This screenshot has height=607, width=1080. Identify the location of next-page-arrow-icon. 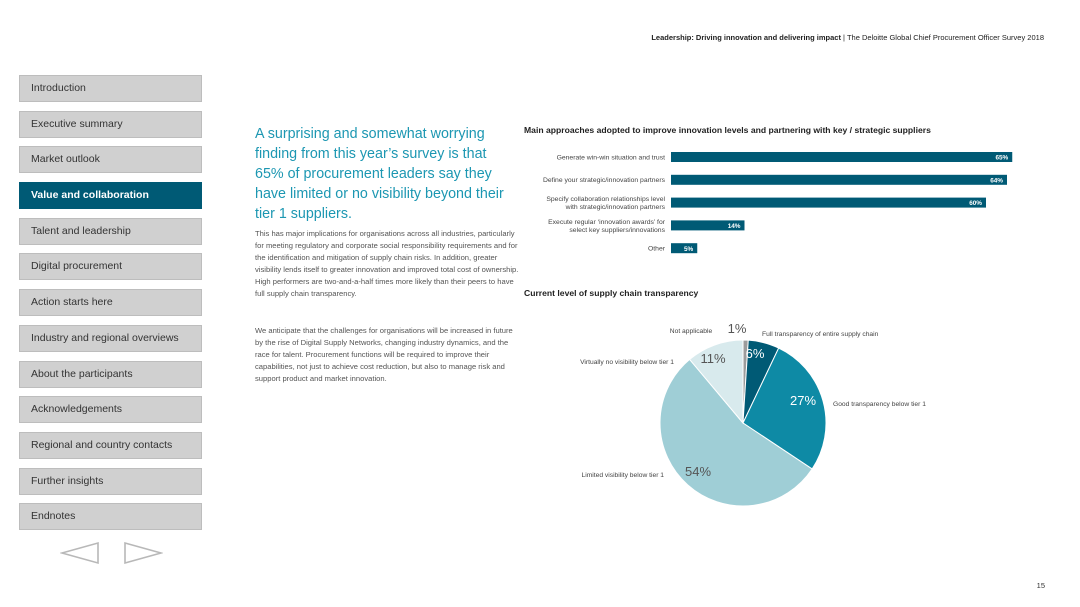
(143, 553).